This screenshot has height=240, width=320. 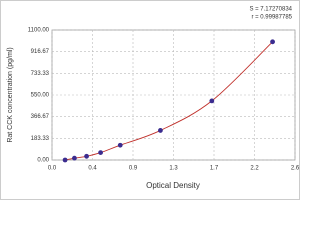 I want to click on x-tick-label: 0.4, so click(x=92, y=169).